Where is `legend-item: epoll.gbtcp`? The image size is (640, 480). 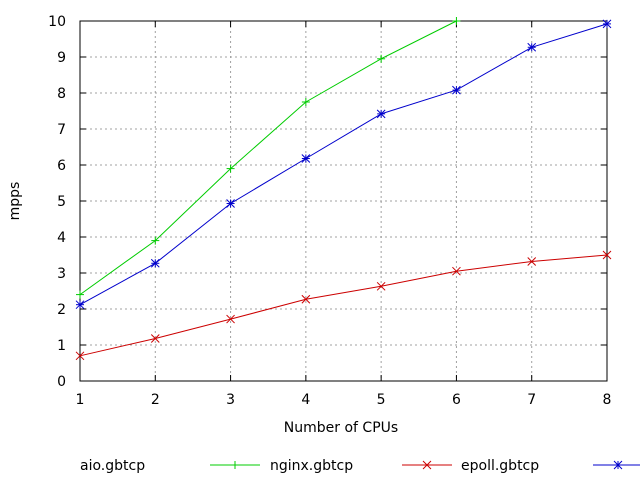
legend-item: epoll.gbtcp is located at coordinates (470, 466).